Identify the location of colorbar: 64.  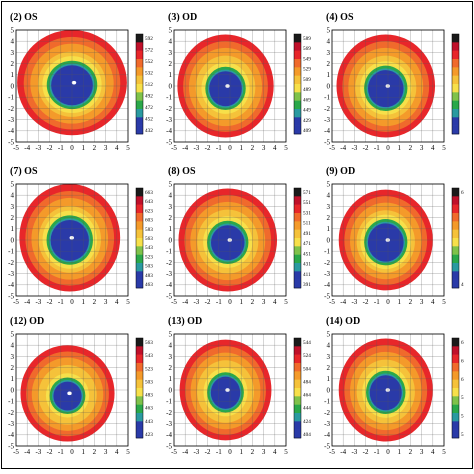
(457, 238).